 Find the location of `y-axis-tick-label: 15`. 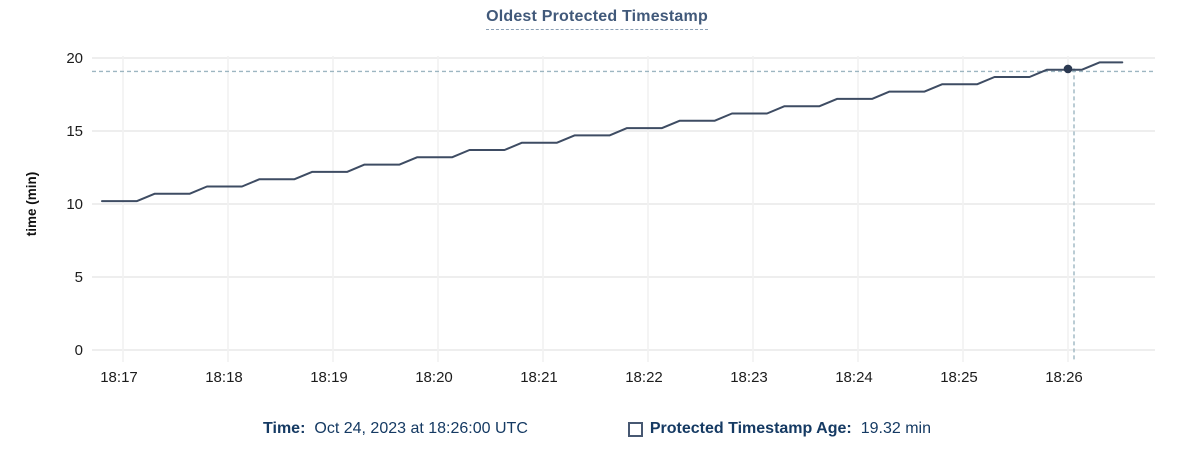

y-axis-tick-label: 15 is located at coordinates (74, 131).